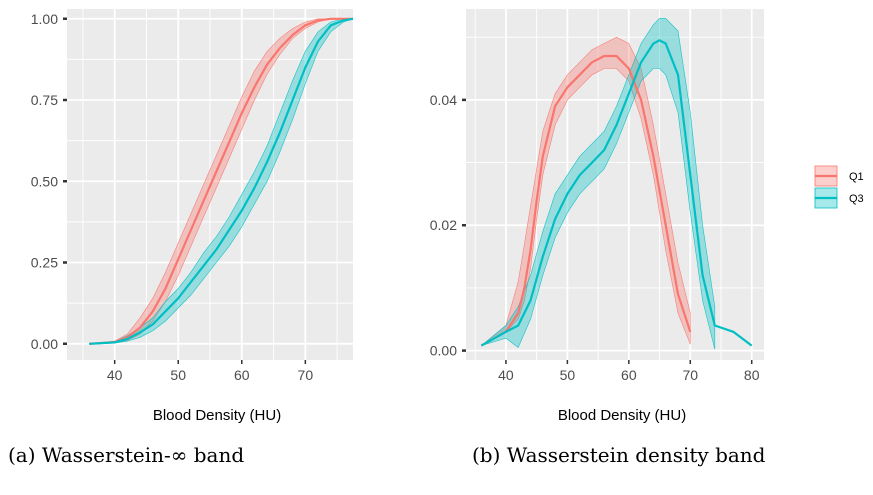  Describe the element at coordinates (44, 19) in the screenshot. I see `y-tick-label: 1.00` at that location.